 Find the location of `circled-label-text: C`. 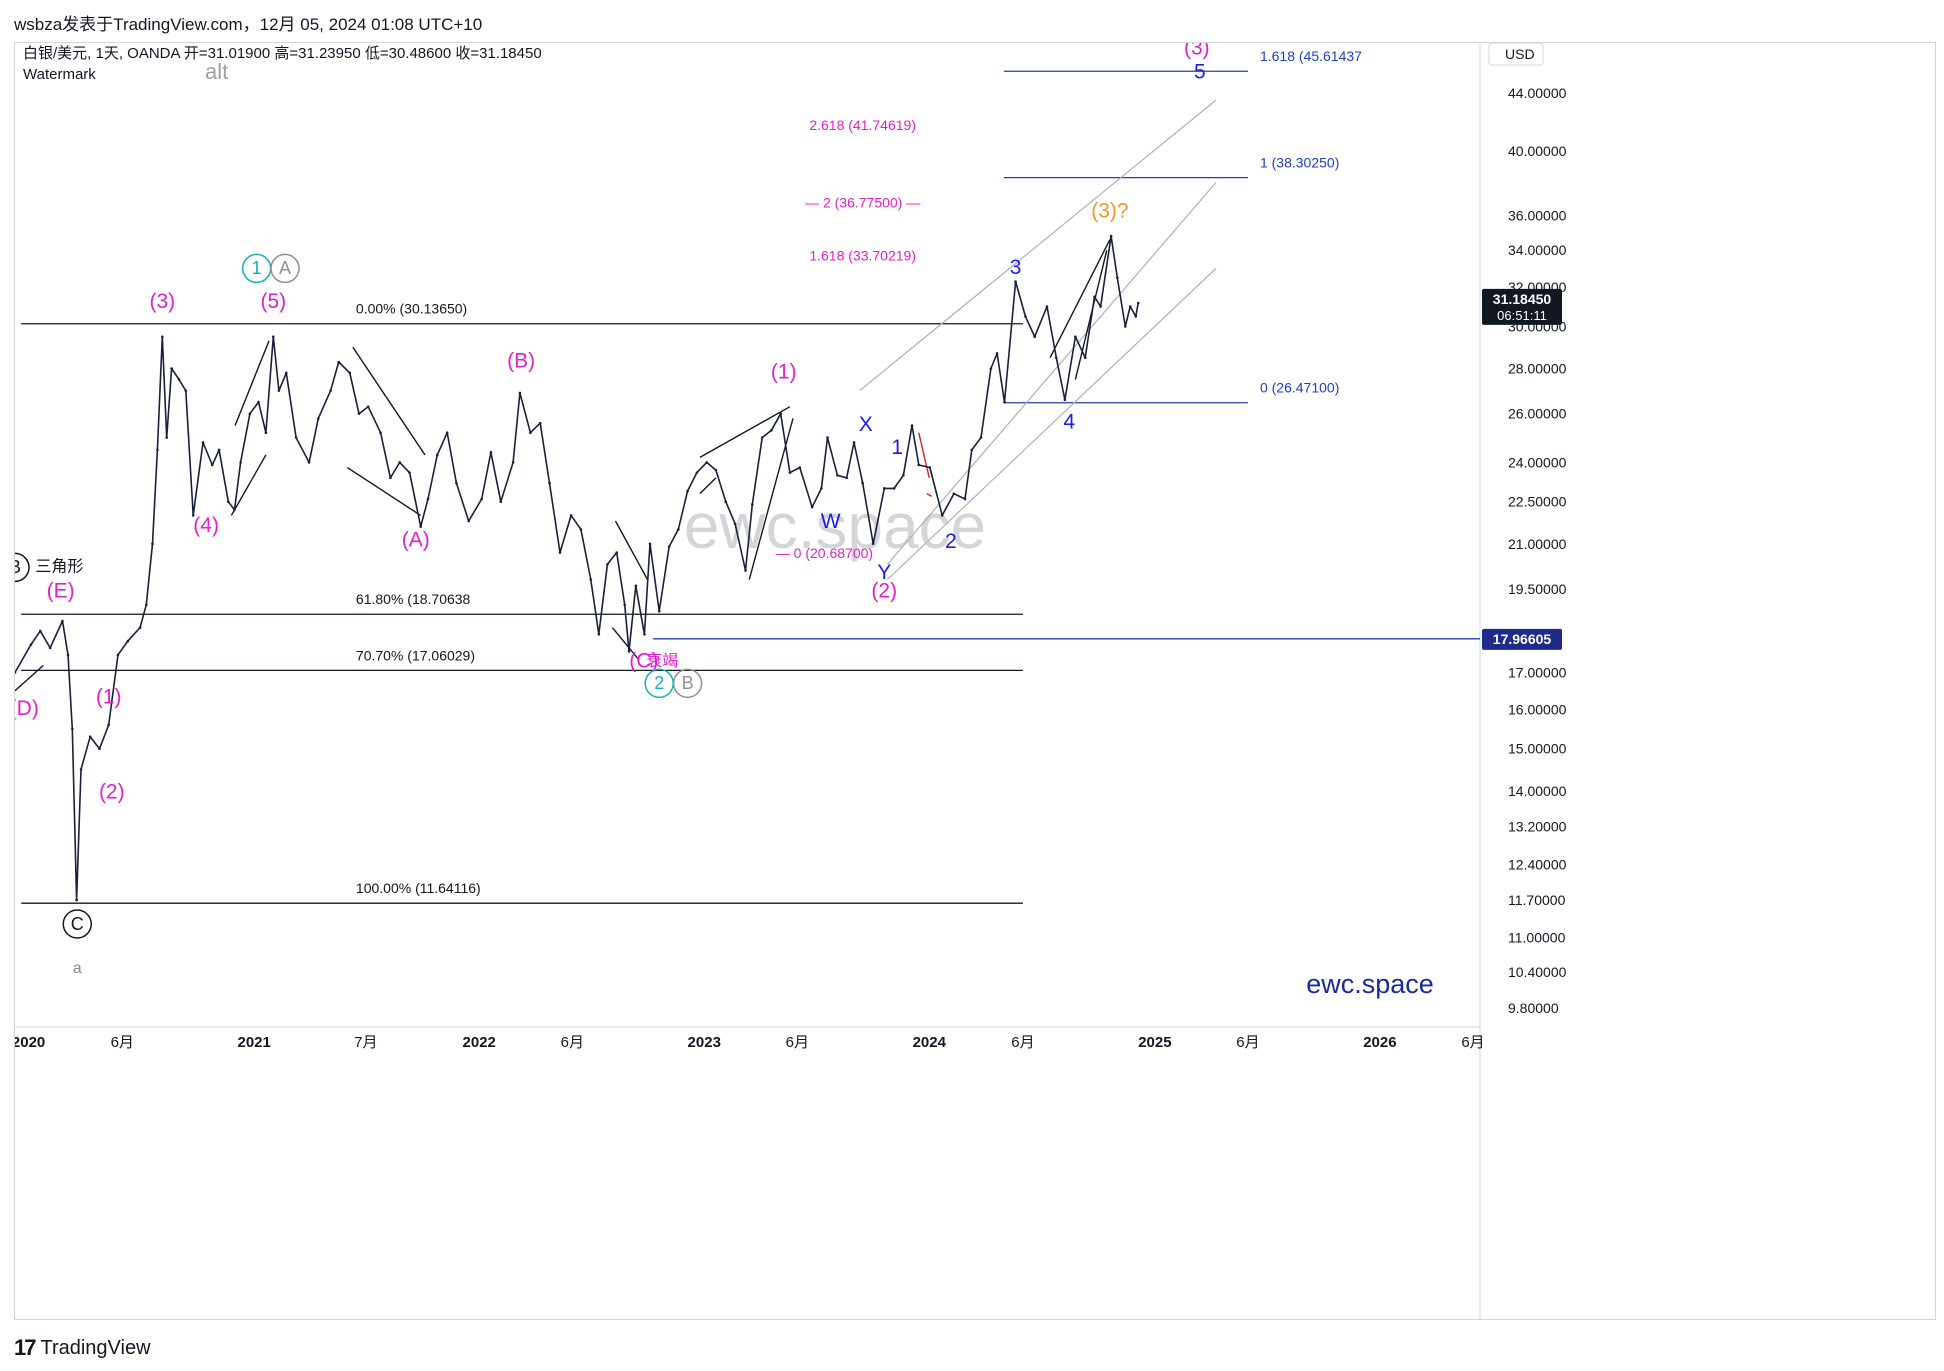

circled-label-text: C is located at coordinates (77, 924).